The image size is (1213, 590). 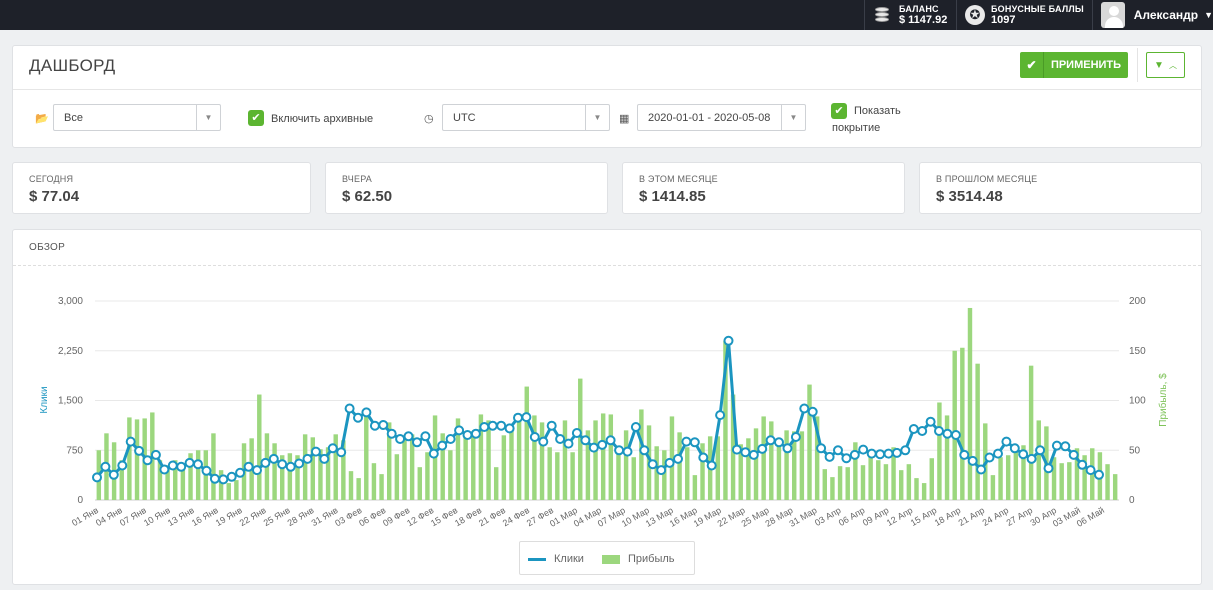 What do you see at coordinates (1152, 15) in the screenshot?
I see `user-menu: Александр ▼` at bounding box center [1152, 15].